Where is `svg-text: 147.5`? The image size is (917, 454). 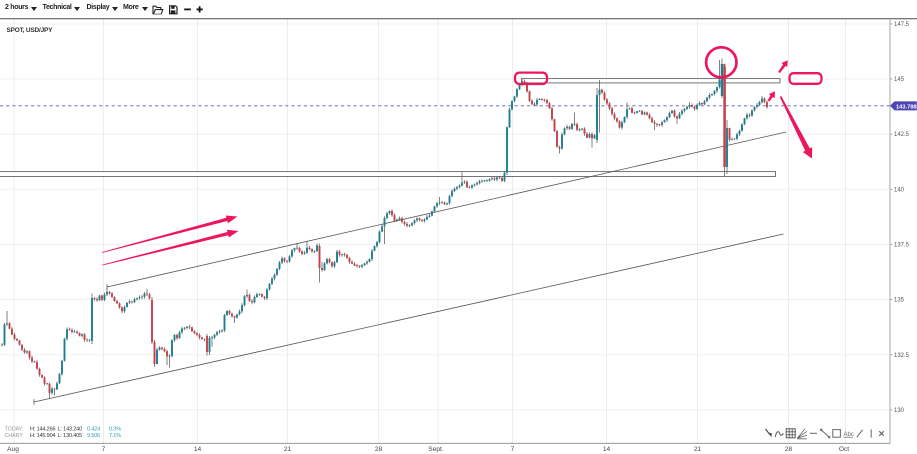 svg-text: 147.5 is located at coordinates (902, 25).